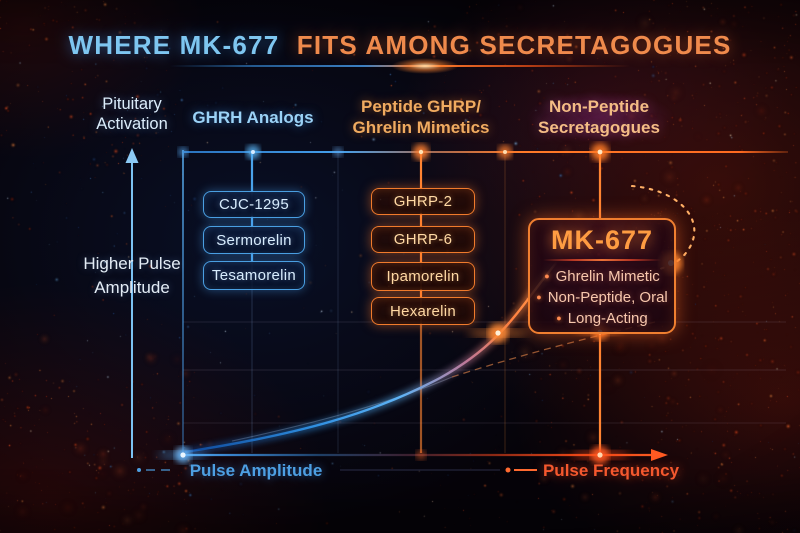 The width and height of the screenshot is (800, 533). Describe the element at coordinates (132, 303) in the screenshot. I see `y-axis-arrow` at that location.